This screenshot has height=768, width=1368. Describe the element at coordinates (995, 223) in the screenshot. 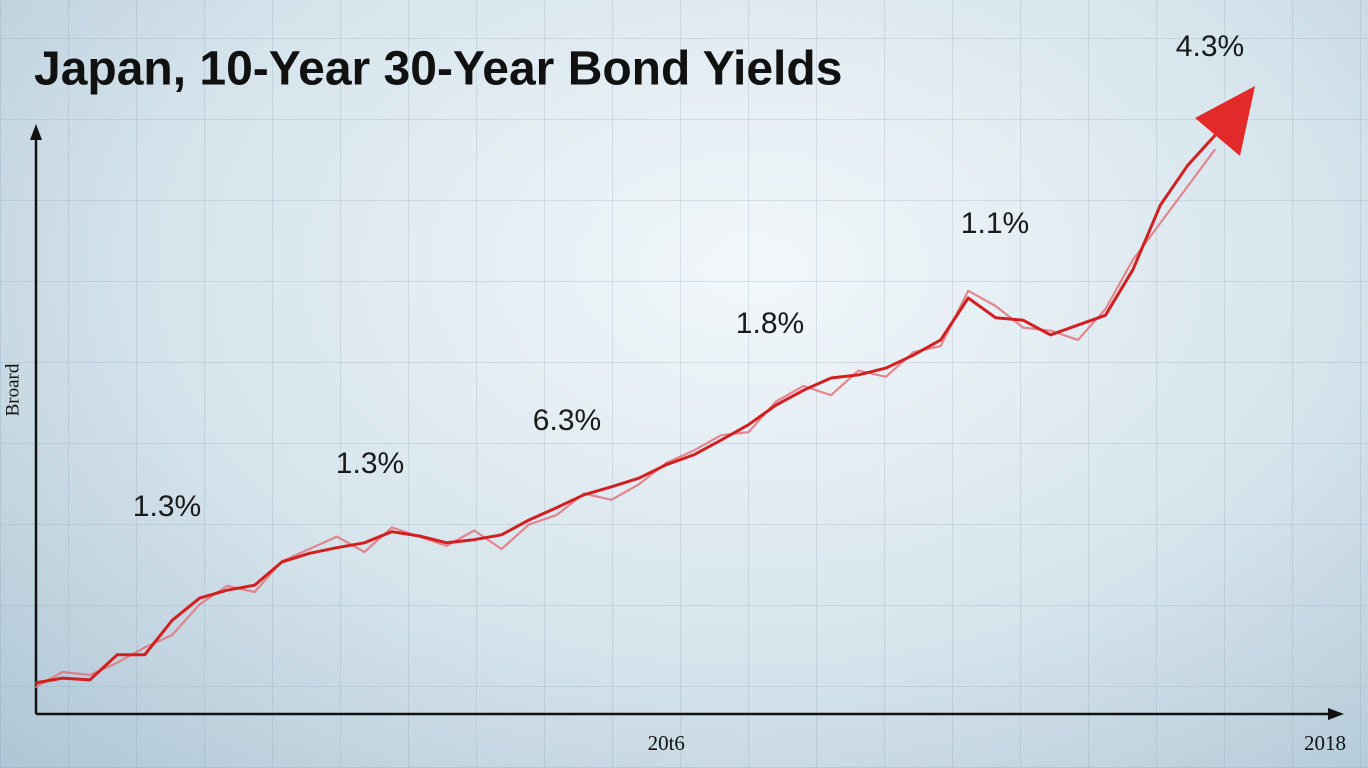

I see `annotation: 1.1%` at that location.